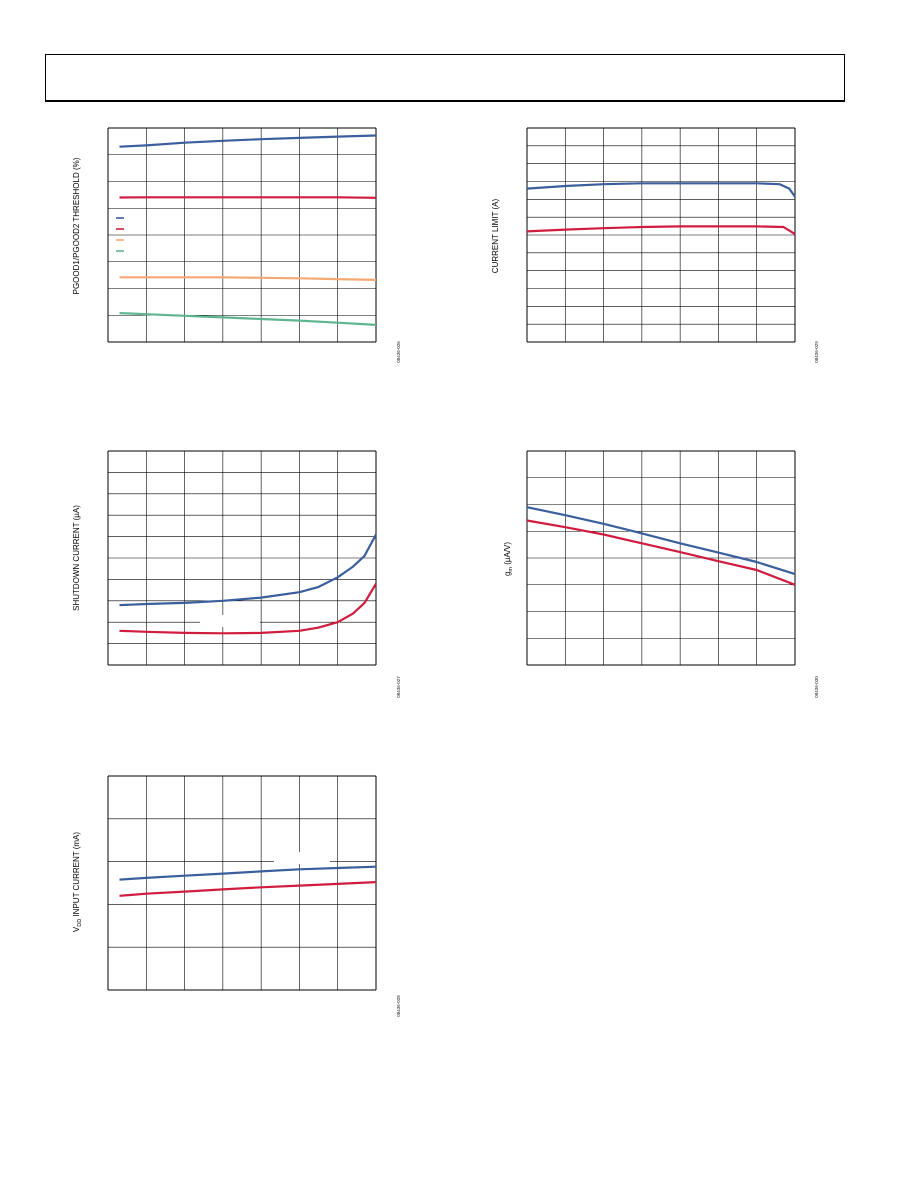  What do you see at coordinates (445, 78) in the screenshot?
I see `page-header-box` at bounding box center [445, 78].